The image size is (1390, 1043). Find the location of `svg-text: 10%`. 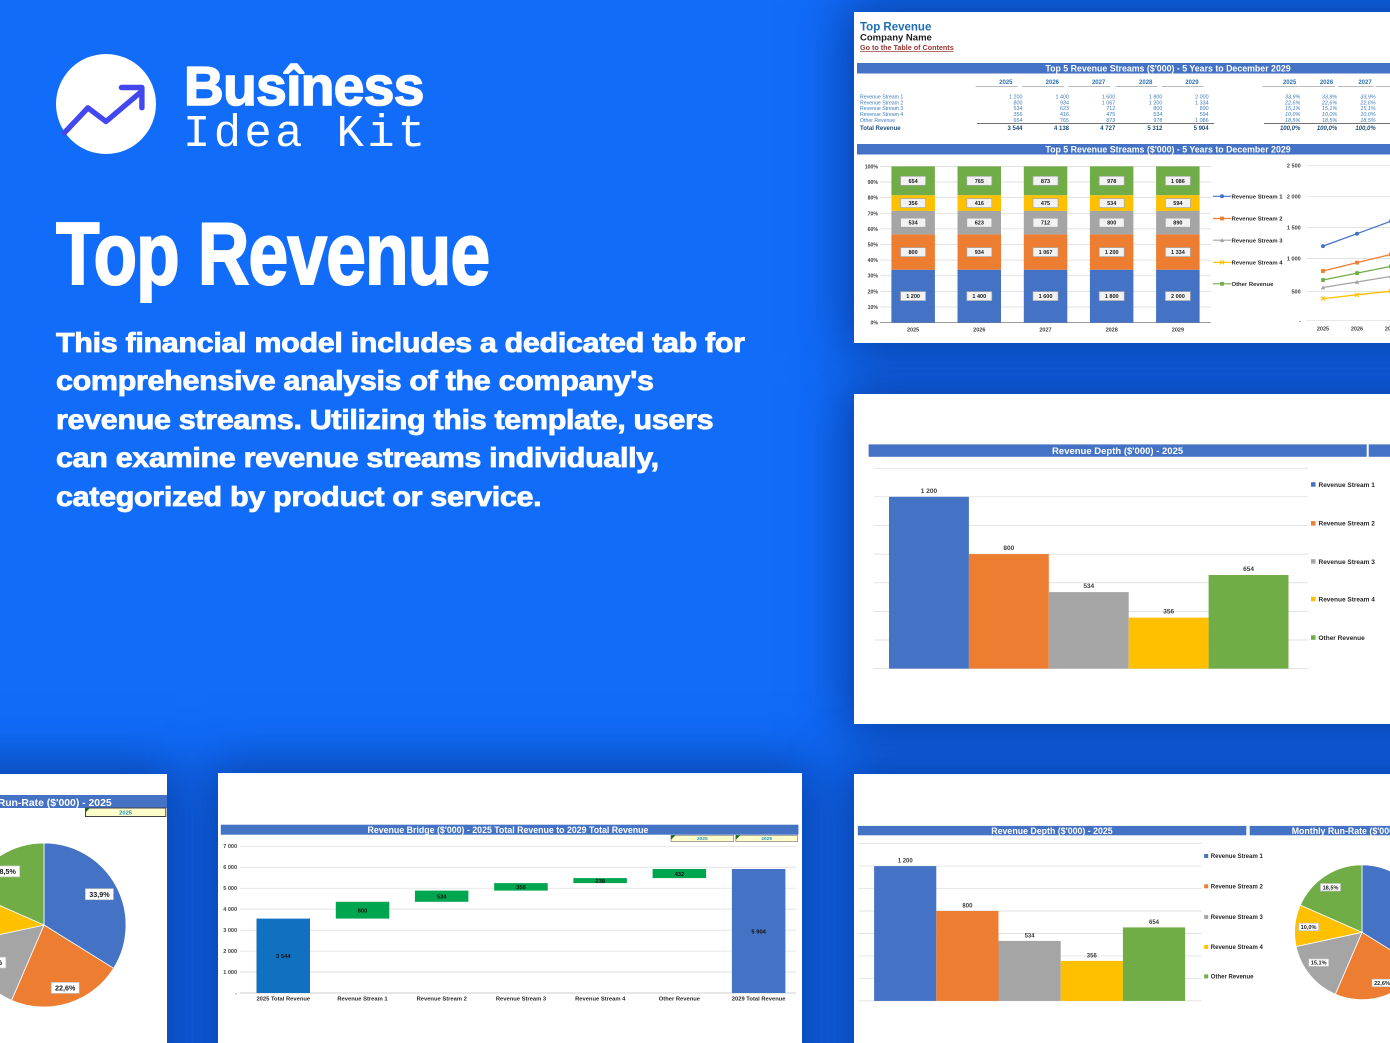

svg-text: 10% is located at coordinates (873, 308).